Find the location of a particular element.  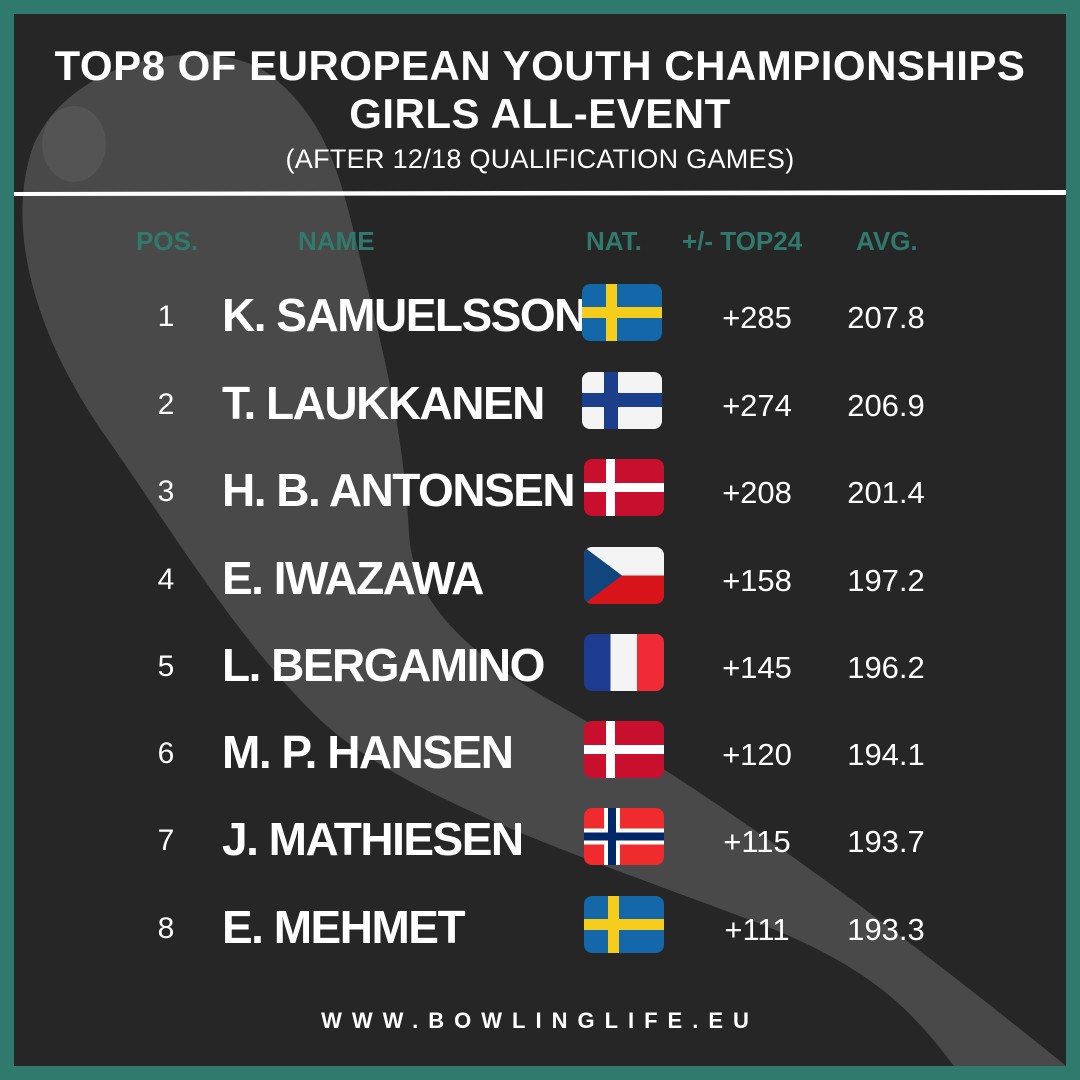

row-name: K. SAMUELSSON is located at coordinates (404, 315).